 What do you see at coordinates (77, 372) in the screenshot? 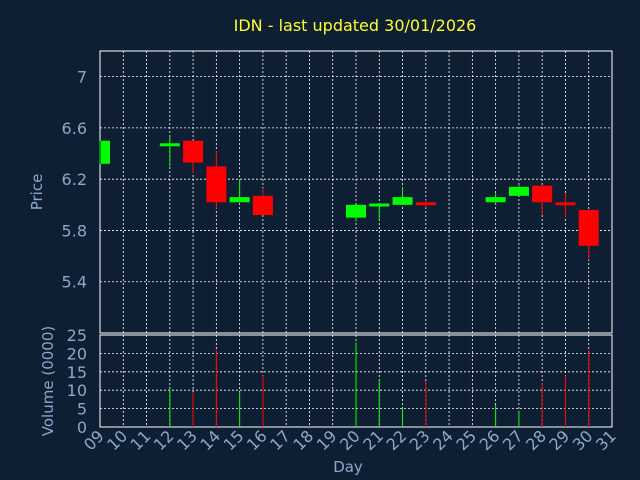
I see `volume-tick-label: 15` at bounding box center [77, 372].